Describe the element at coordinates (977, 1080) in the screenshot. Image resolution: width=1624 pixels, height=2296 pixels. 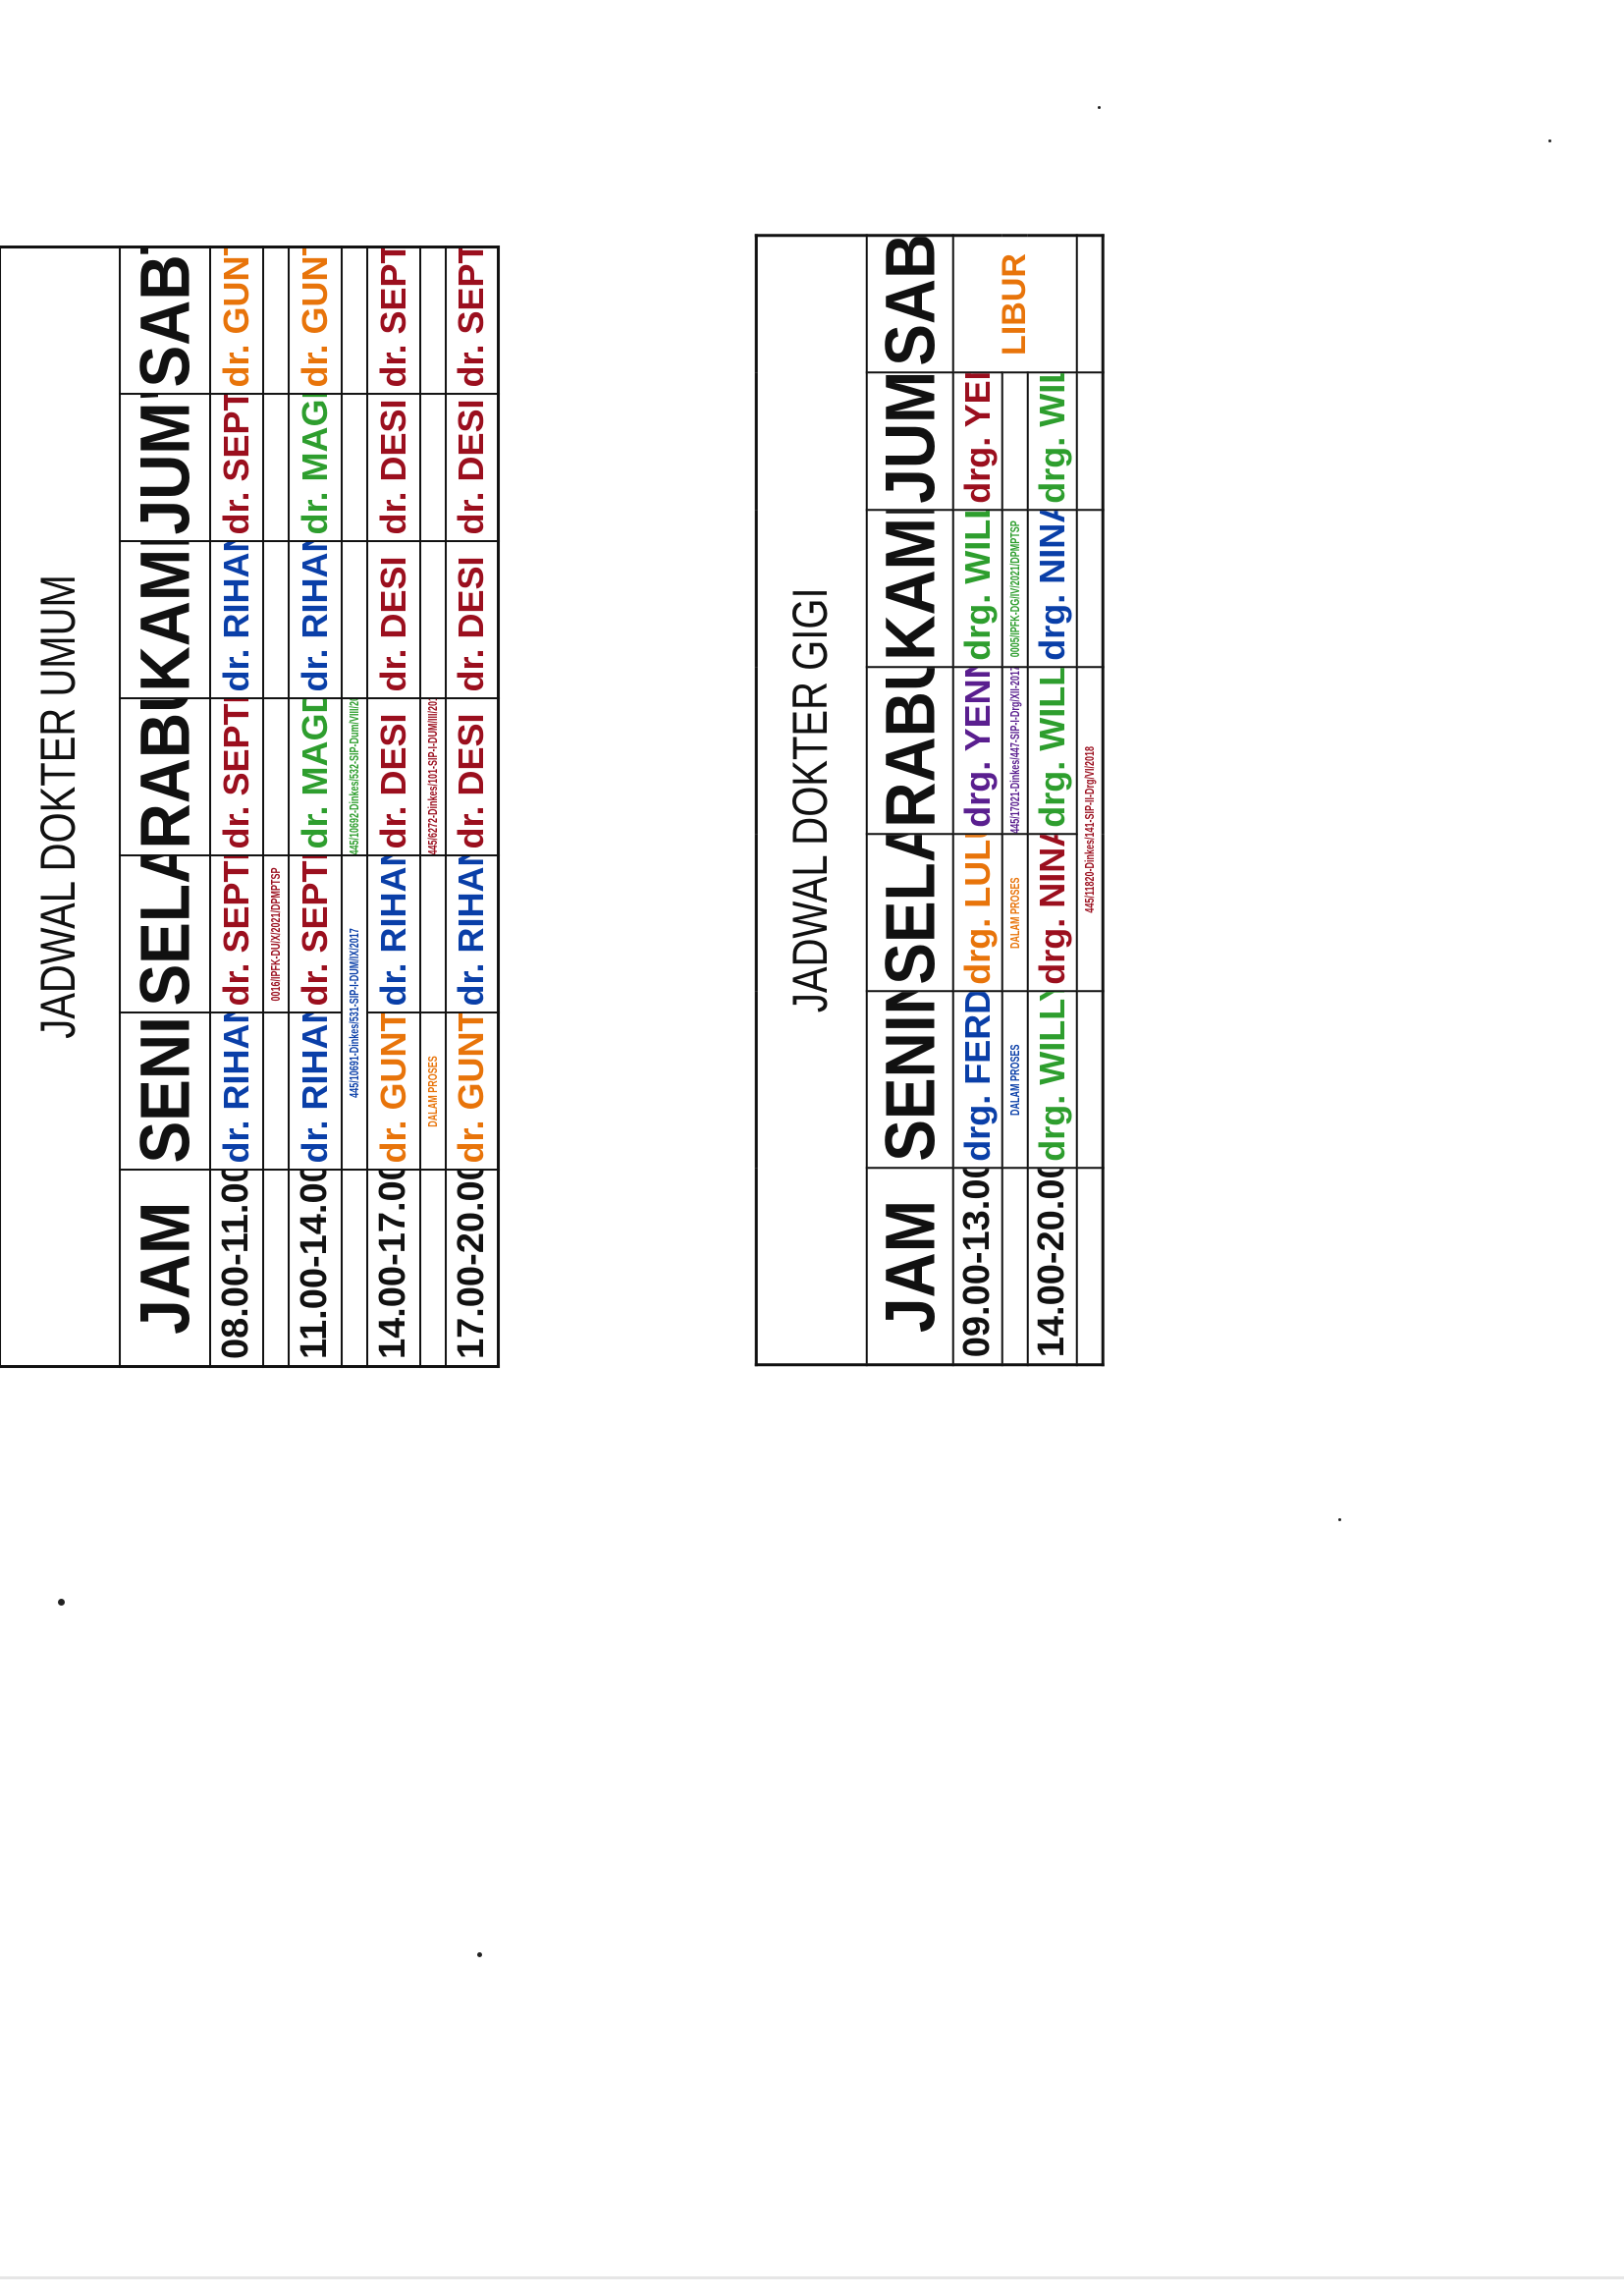
I see `doctor-cell: drg. FERDIAN` at that location.